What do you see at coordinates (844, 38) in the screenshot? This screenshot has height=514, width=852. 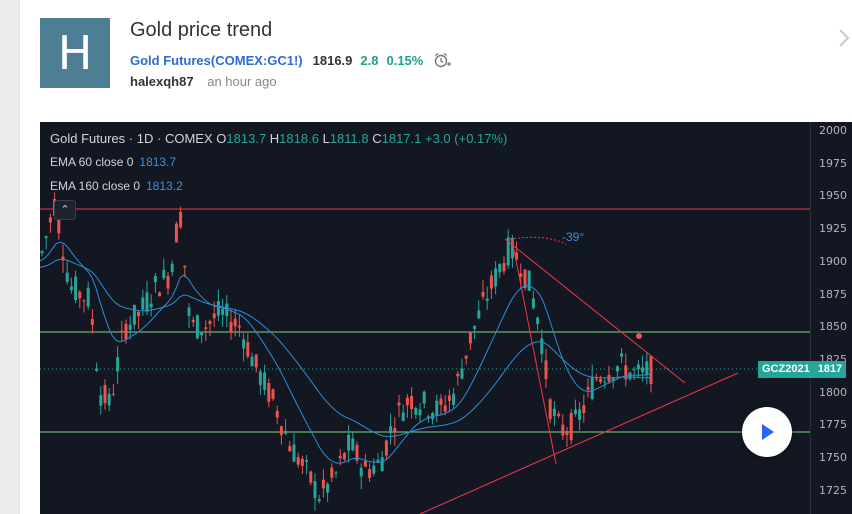 I see `chevron-right-icon` at bounding box center [844, 38].